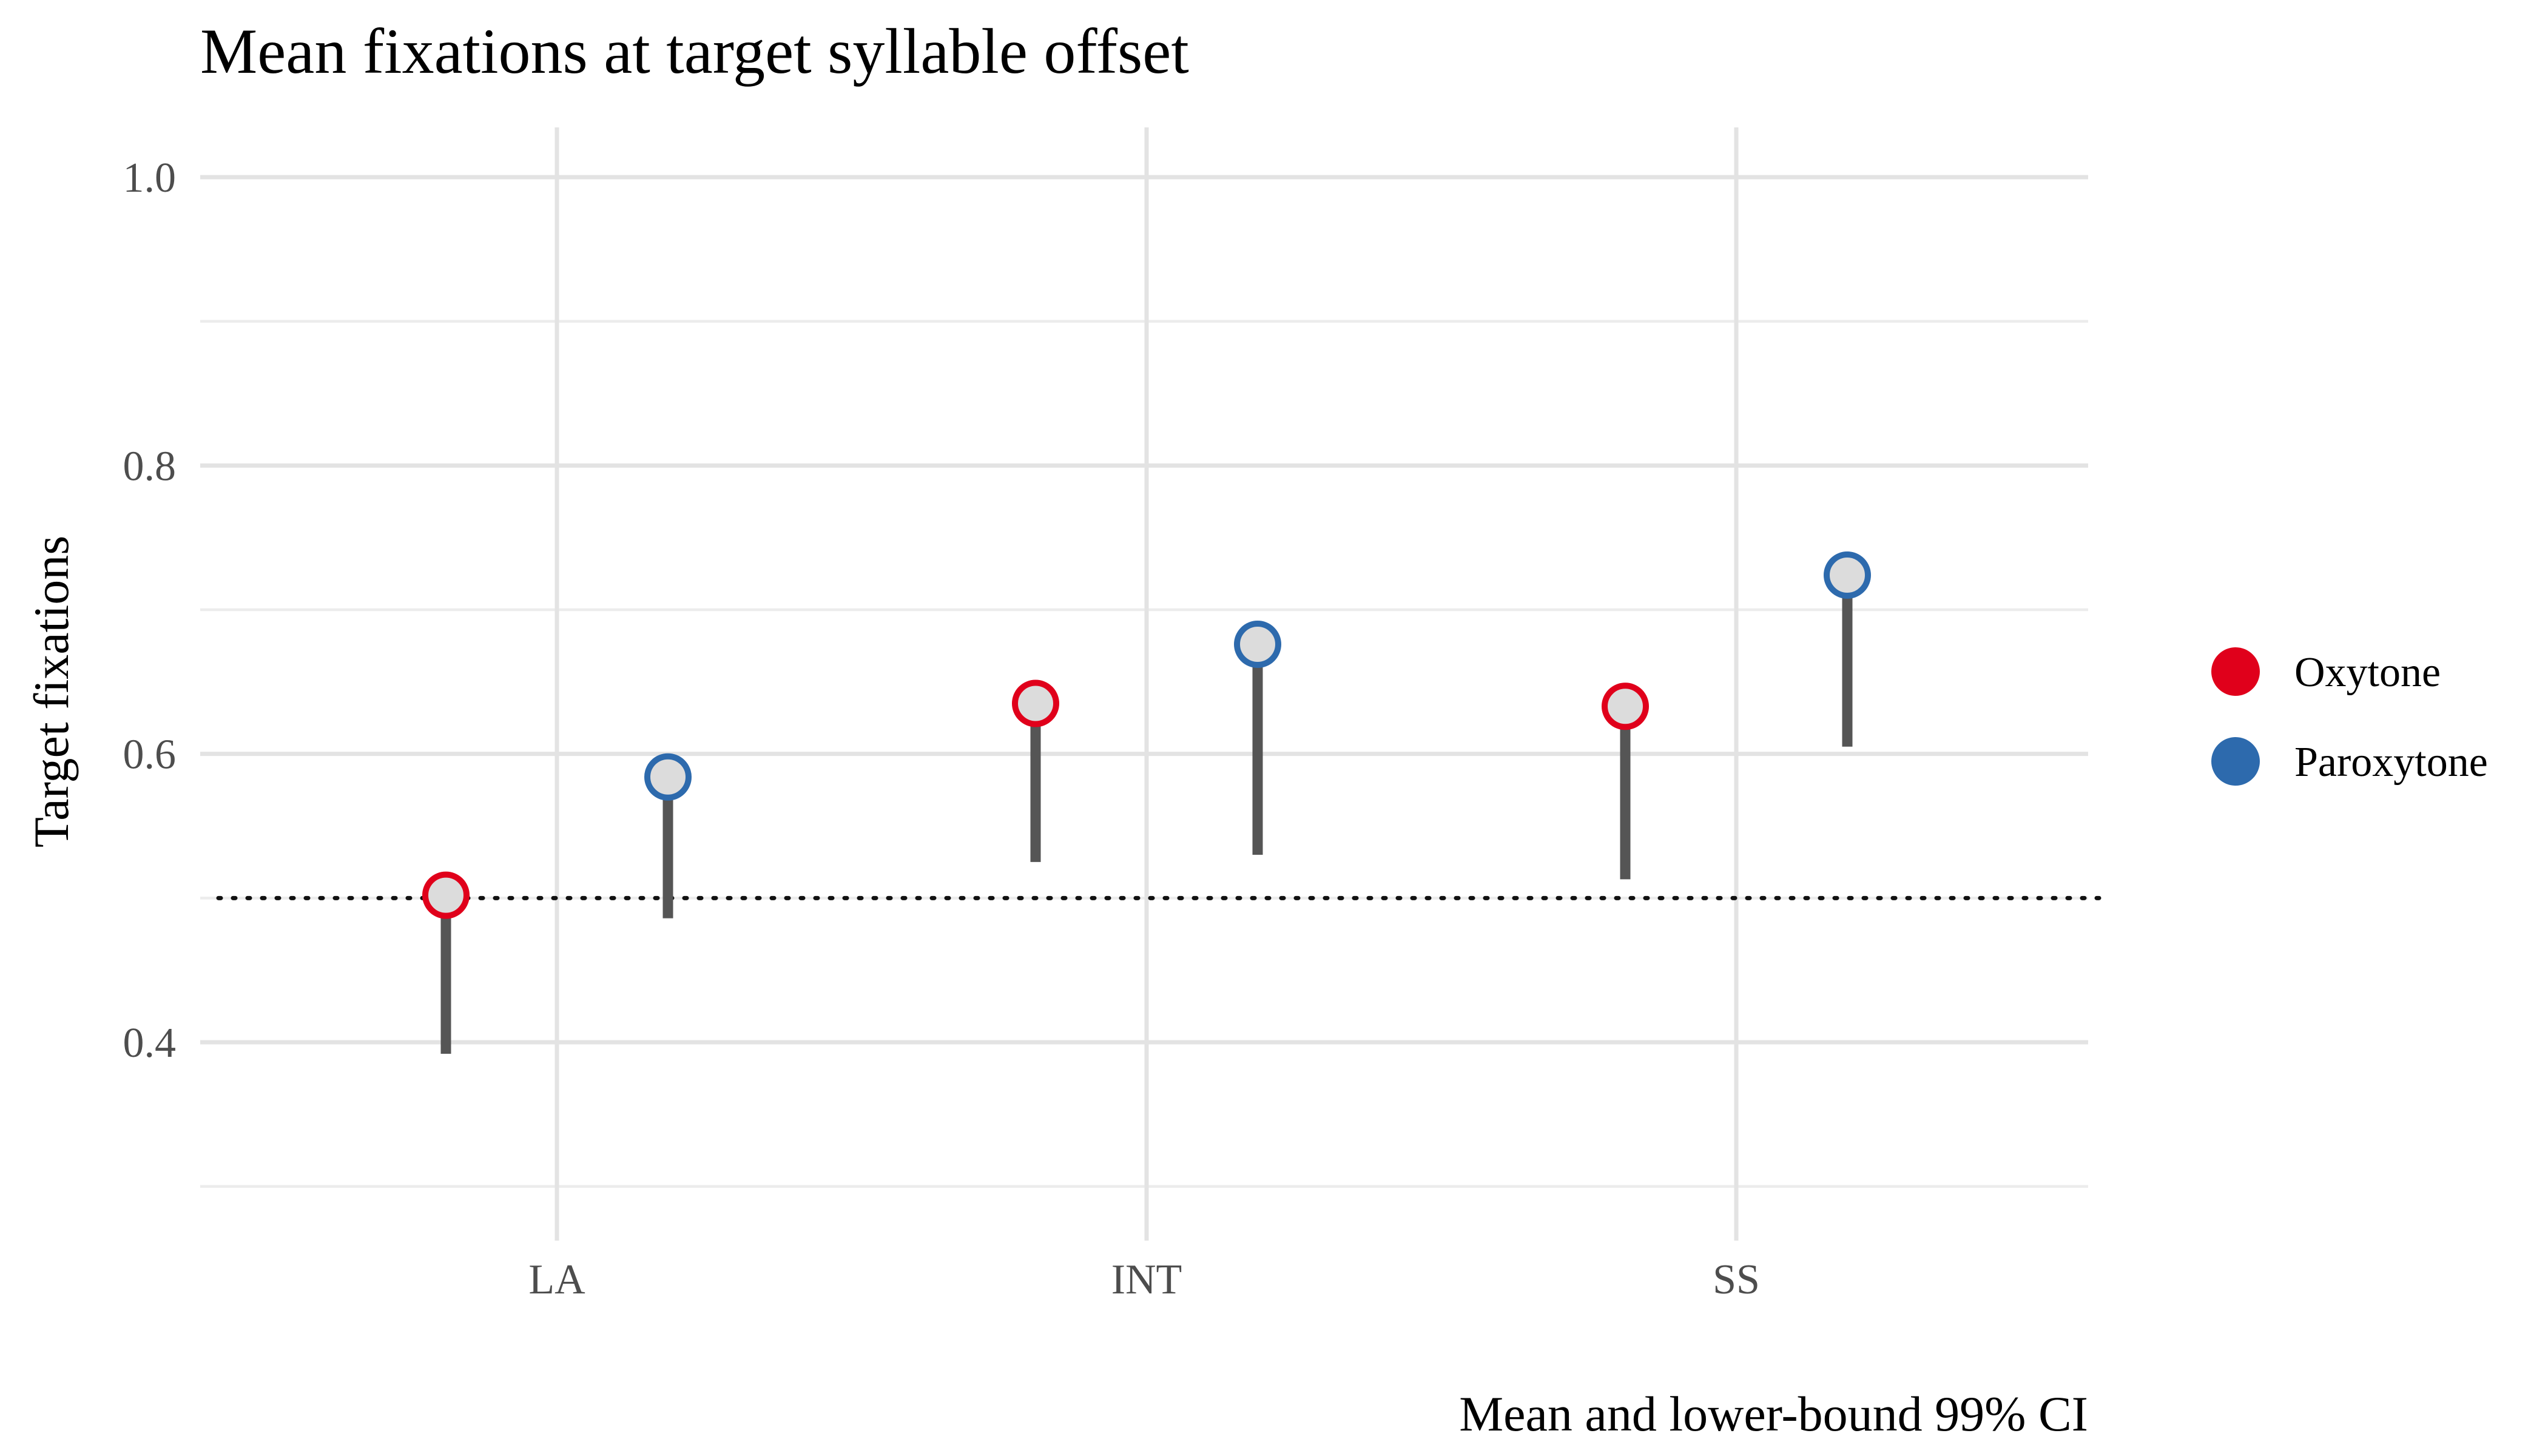  I want to click on y-axis-ticks: 0.4 0.6 0.8 1.0, so click(150, 611).